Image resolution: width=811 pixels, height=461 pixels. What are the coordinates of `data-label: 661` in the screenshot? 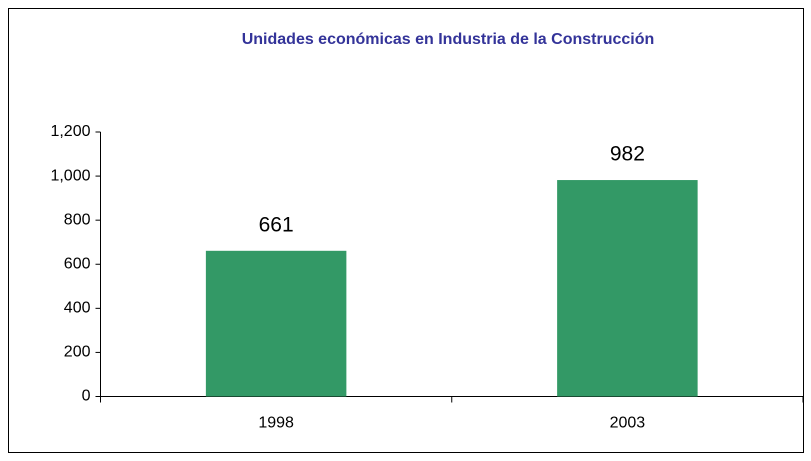 It's located at (276, 224).